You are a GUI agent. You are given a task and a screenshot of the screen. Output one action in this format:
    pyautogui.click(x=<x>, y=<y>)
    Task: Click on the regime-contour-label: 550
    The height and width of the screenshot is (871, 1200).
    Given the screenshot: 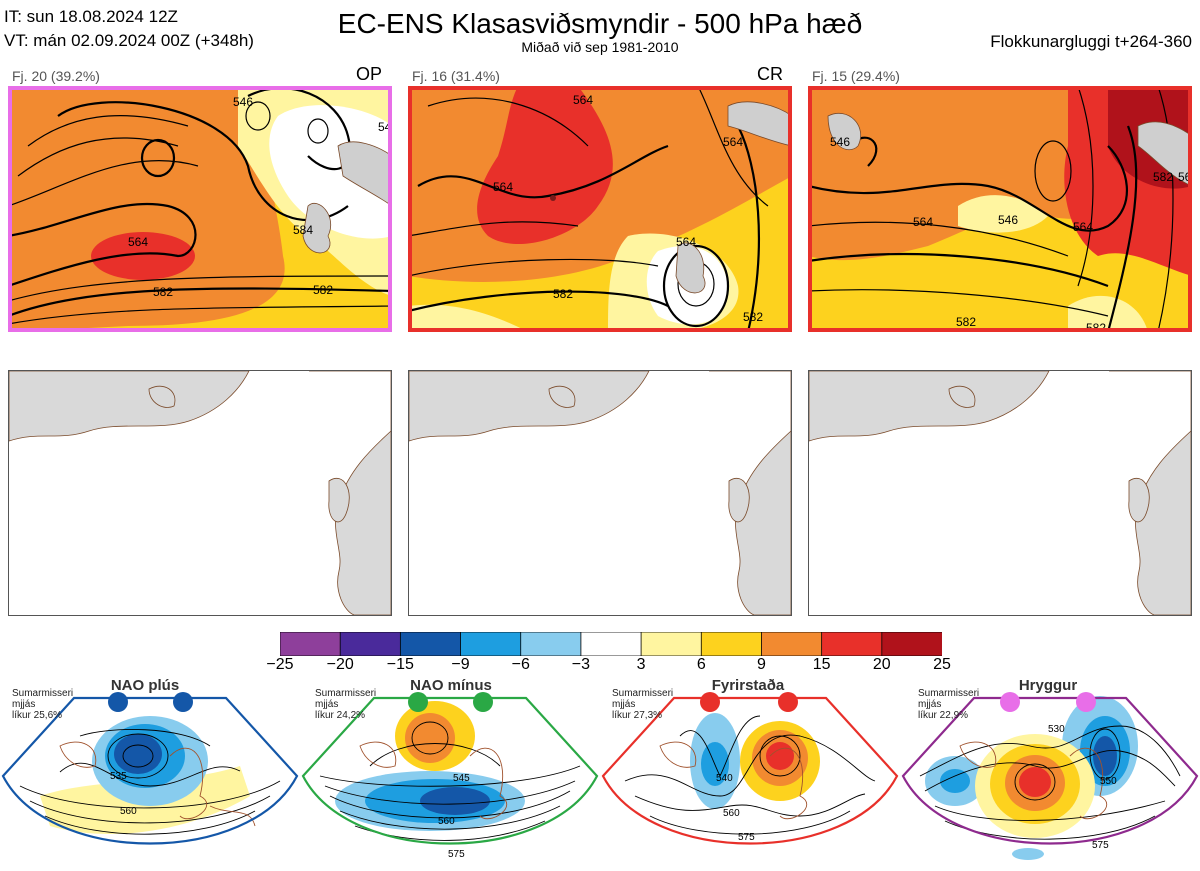 What is the action you would take?
    pyautogui.click(x=1108, y=781)
    